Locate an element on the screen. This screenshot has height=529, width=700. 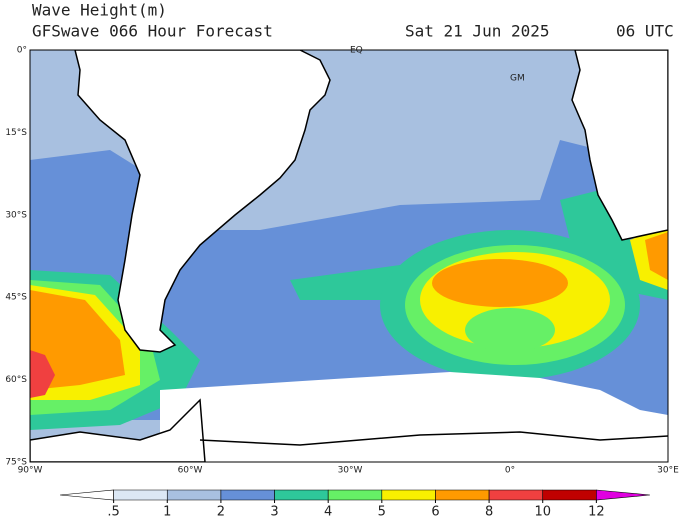
lon-label: 30°W is located at coordinates (350, 471).